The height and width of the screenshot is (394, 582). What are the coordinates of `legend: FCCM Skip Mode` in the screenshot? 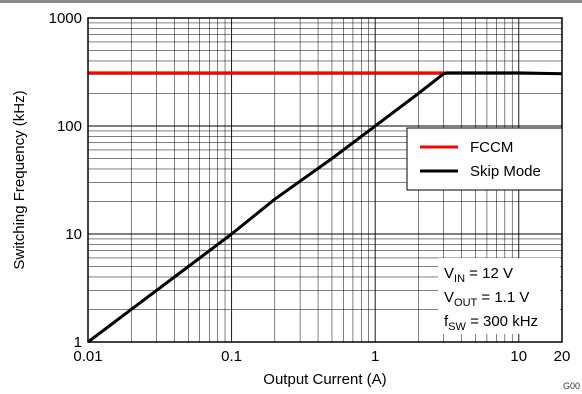 It's located at (484, 159).